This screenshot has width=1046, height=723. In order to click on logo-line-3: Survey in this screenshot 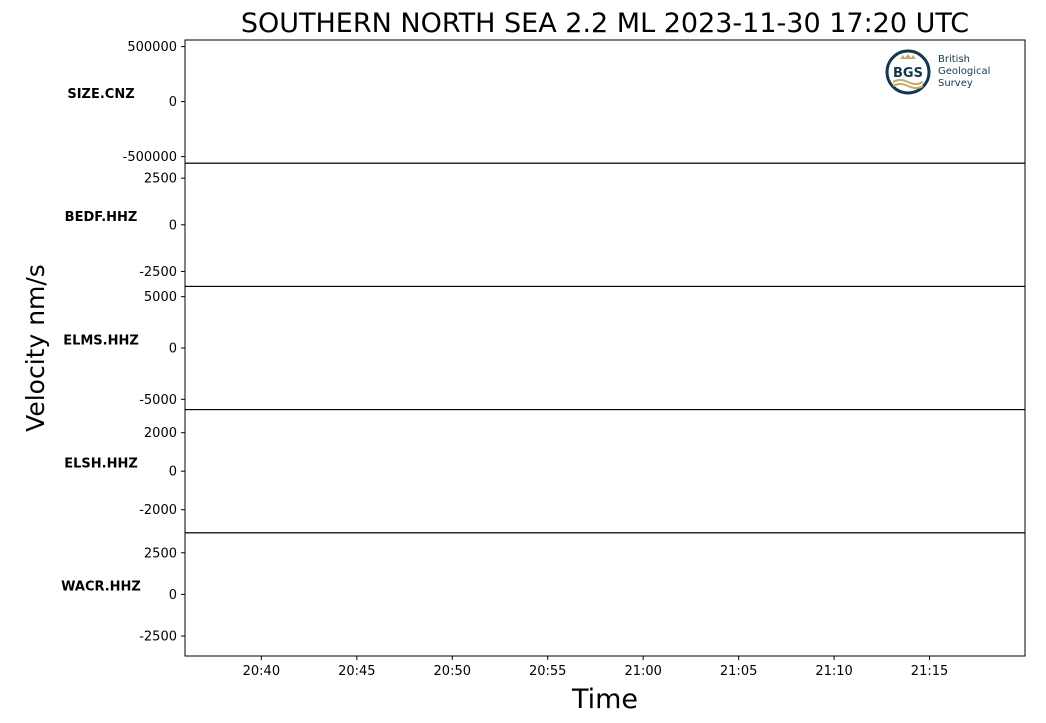, I will do `click(955, 83)`.